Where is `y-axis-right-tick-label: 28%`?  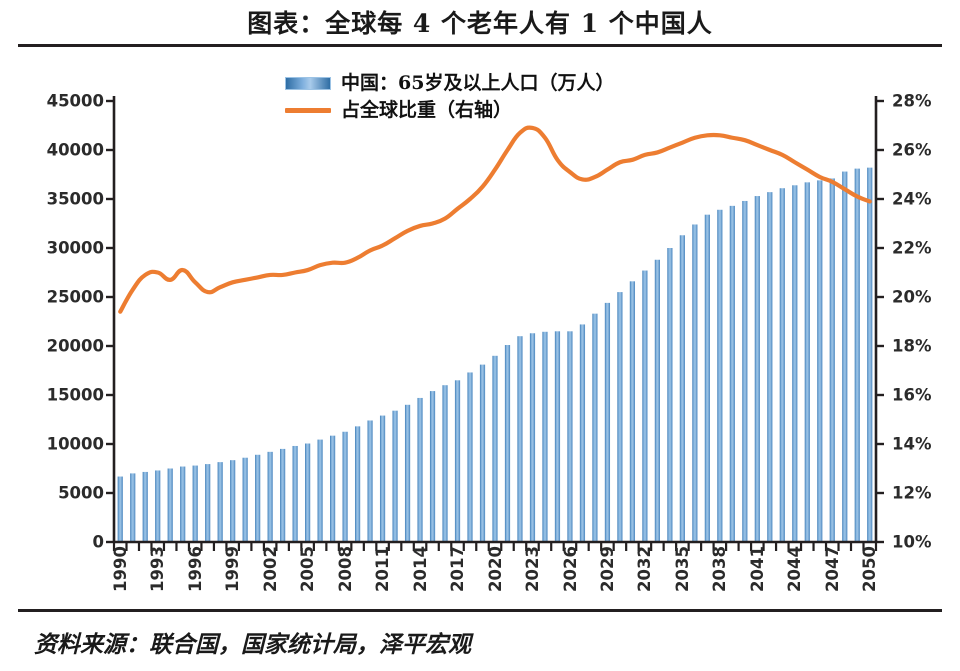 y-axis-right-tick-label: 28% is located at coordinates (912, 101).